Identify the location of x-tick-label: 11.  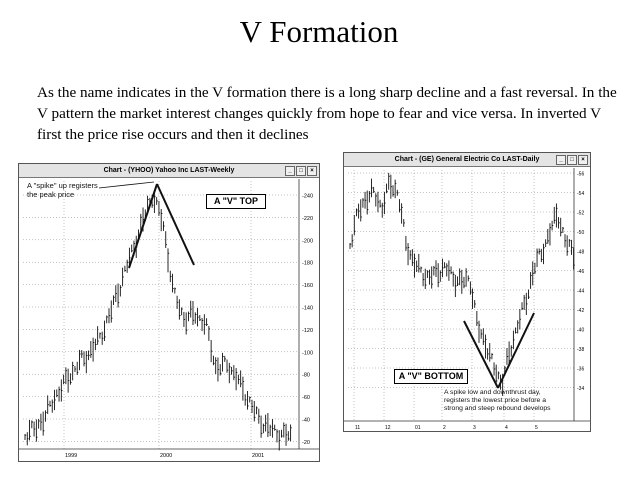
(357, 428).